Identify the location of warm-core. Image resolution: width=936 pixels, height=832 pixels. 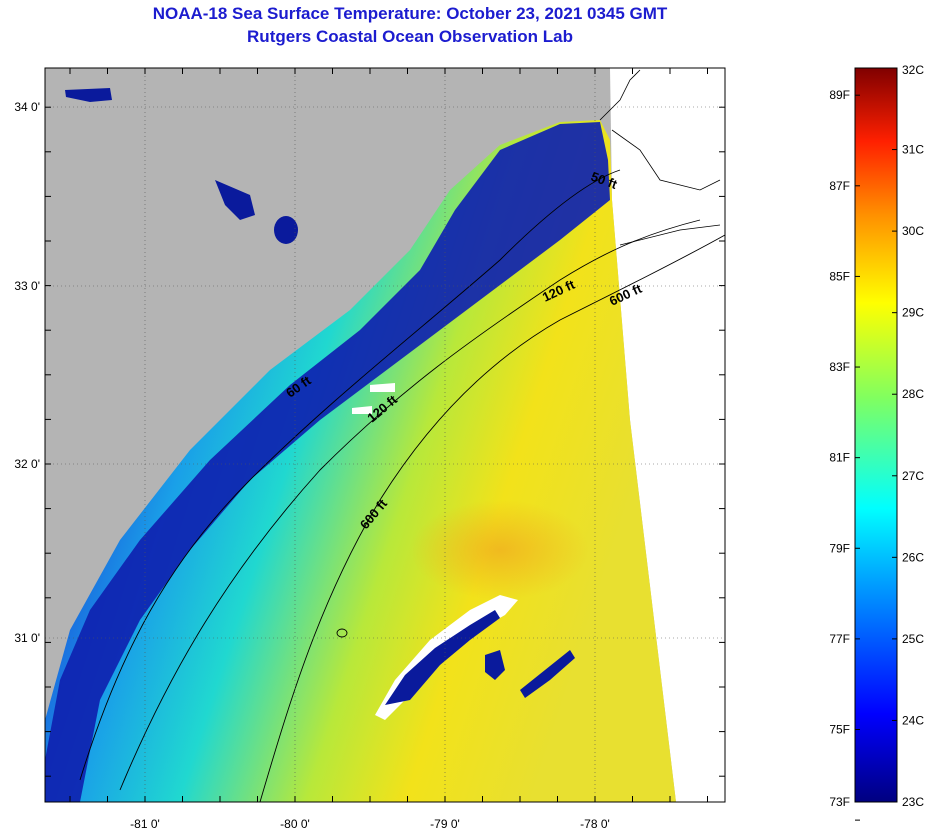
(500, 550).